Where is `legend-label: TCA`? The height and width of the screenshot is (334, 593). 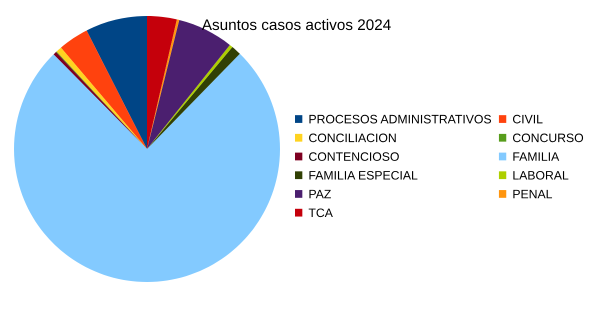
legend-label: TCA is located at coordinates (320, 213).